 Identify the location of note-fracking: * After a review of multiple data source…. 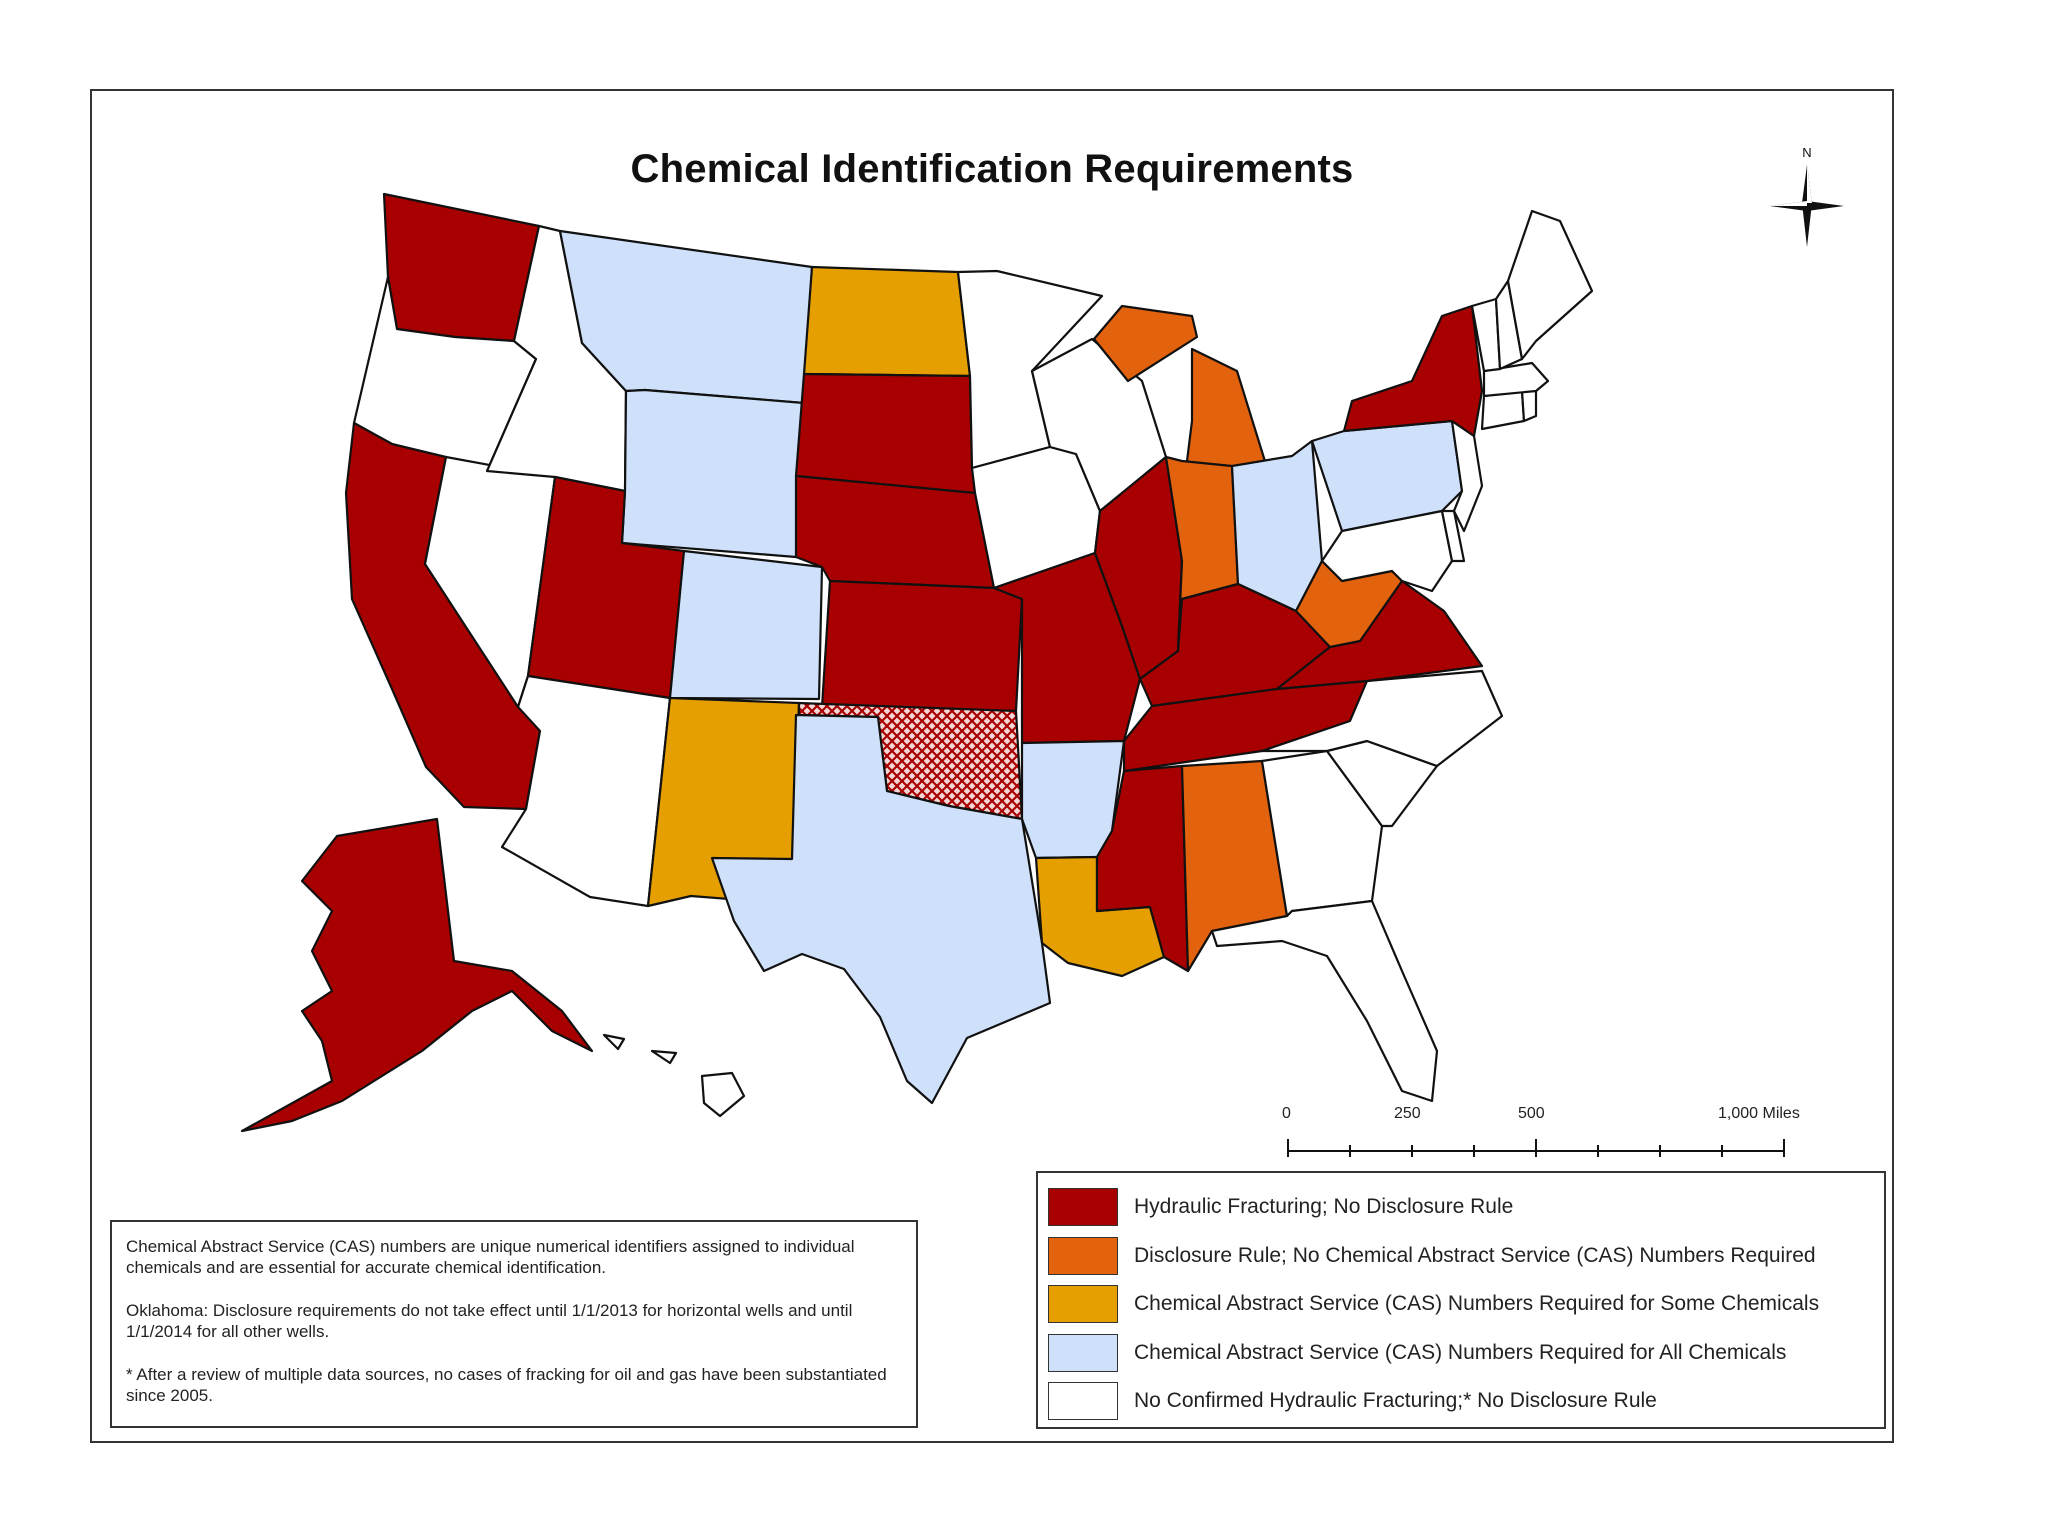
(506, 1385).